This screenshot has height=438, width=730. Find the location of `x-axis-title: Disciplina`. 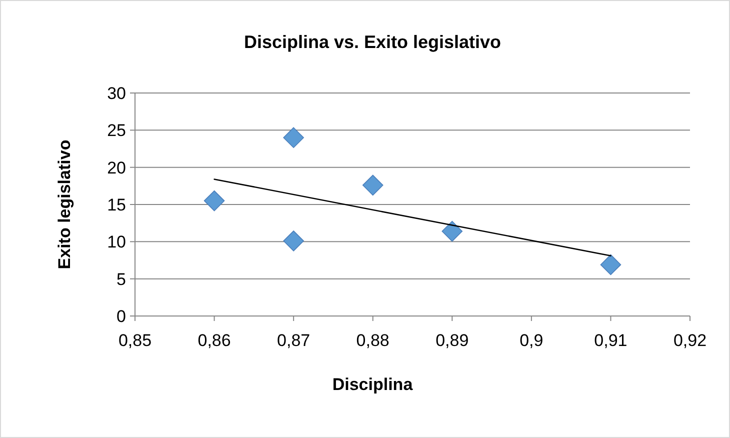

x-axis-title: Disciplina is located at coordinates (373, 384).